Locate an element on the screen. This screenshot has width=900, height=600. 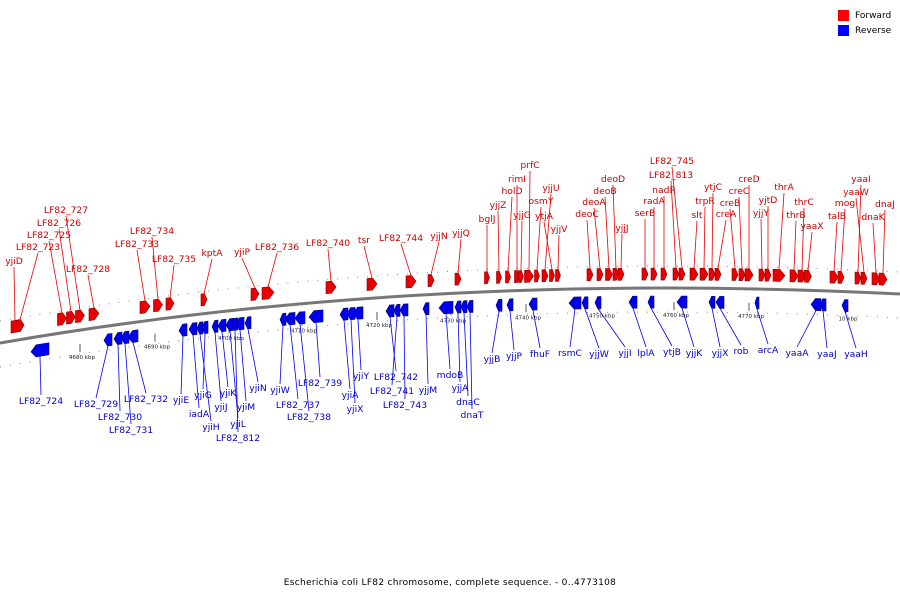
reverse-gene-yjih is located at coordinates (200, 328).